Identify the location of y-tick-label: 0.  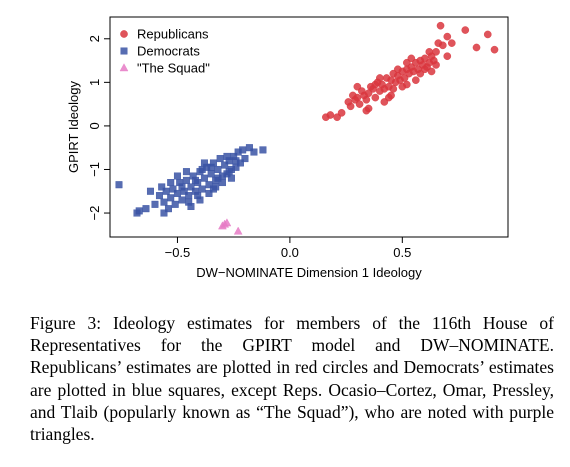
(94, 125).